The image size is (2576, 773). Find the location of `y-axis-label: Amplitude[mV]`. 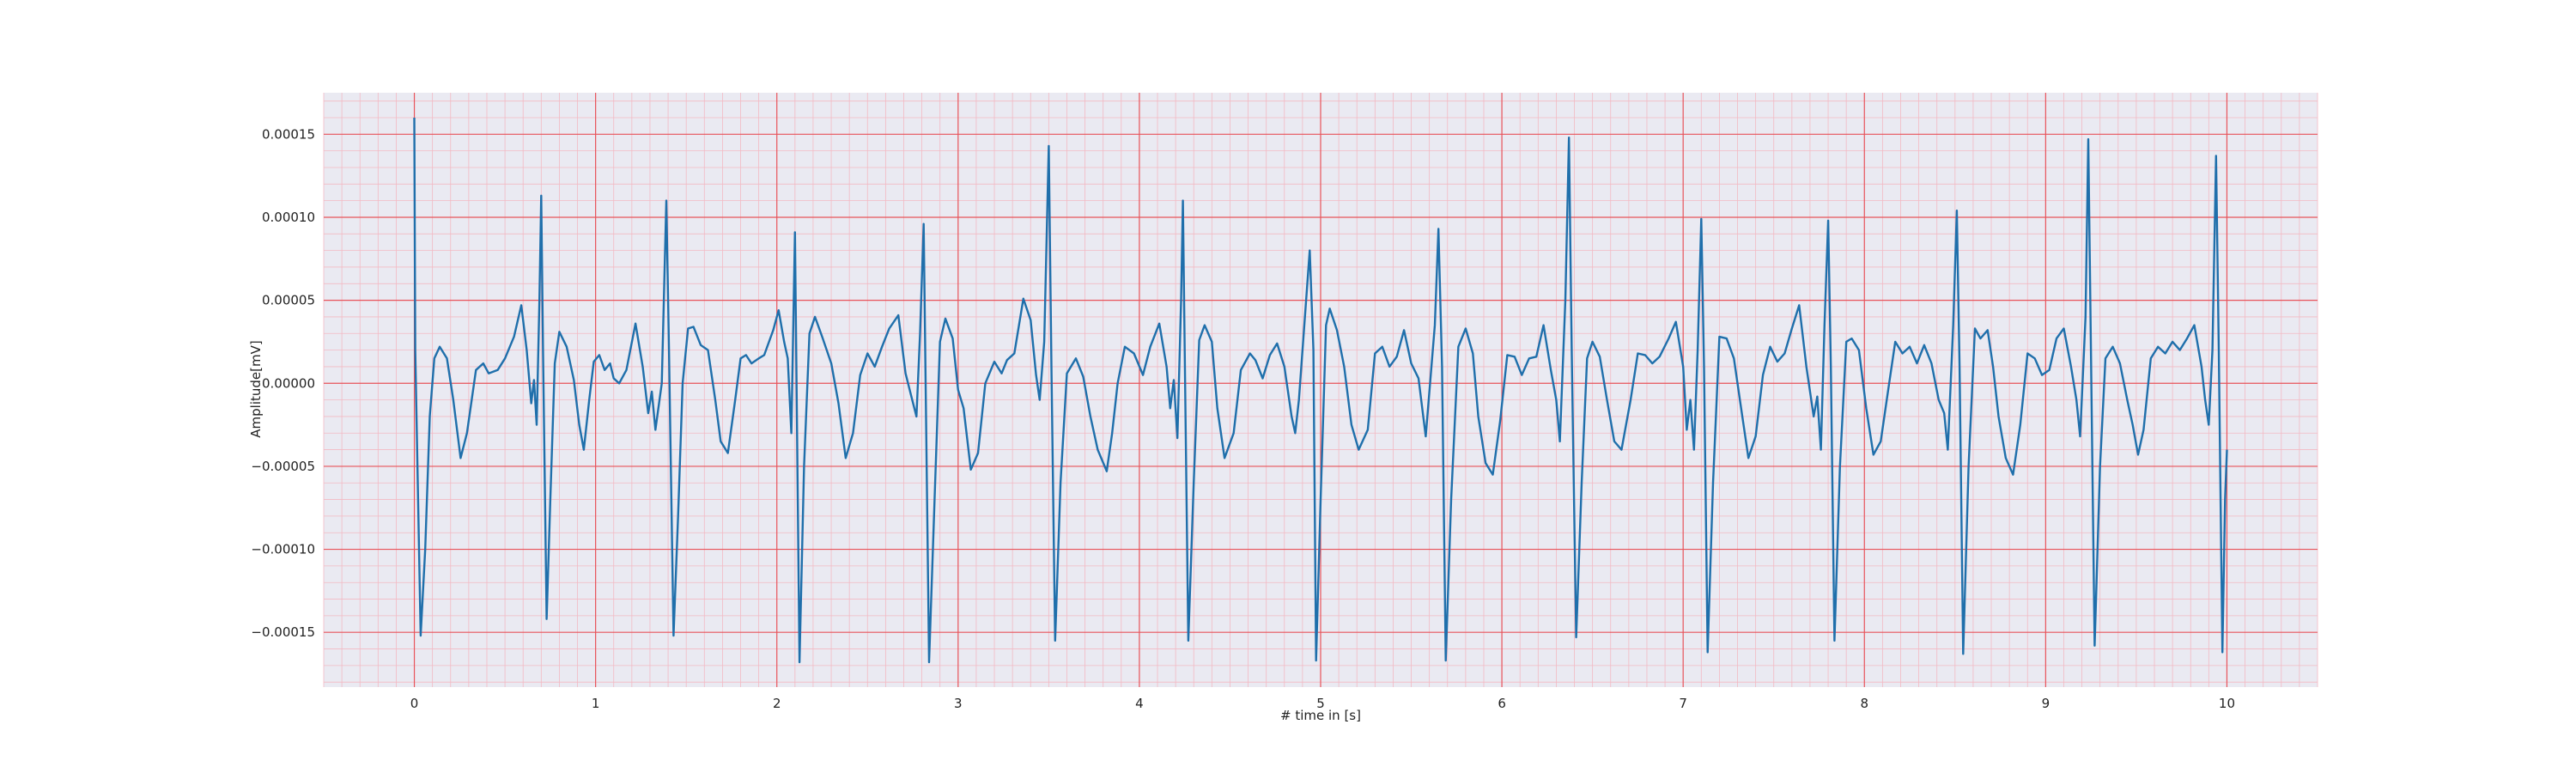

y-axis-label: Amplitude[mV] is located at coordinates (256, 388).